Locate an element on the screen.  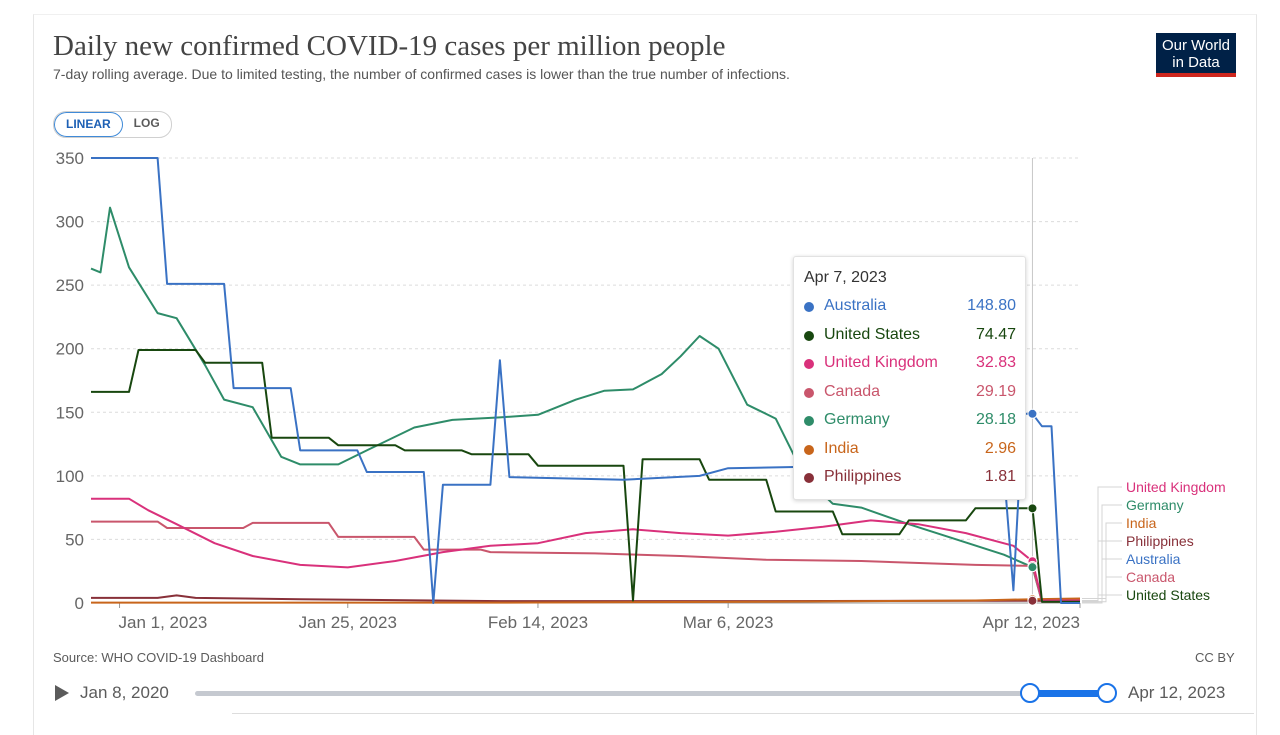
x-tick-label: Jan 1, 2023 is located at coordinates (163, 622).